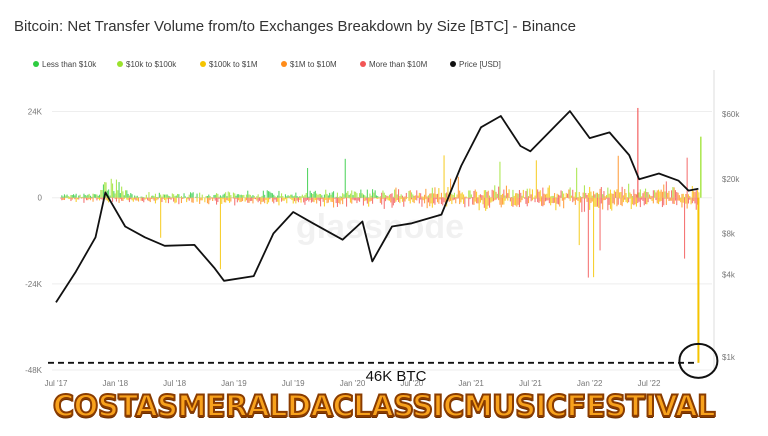  I want to click on legend-item: More than $10M, so click(398, 64).